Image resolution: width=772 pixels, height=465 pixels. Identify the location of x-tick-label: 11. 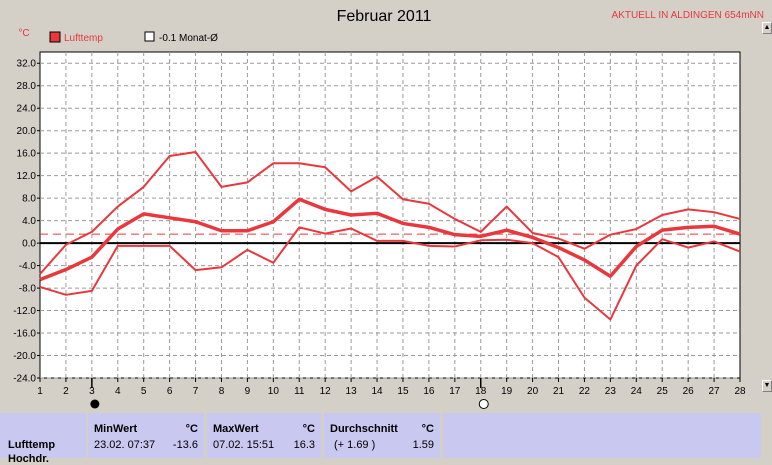
(299, 391).